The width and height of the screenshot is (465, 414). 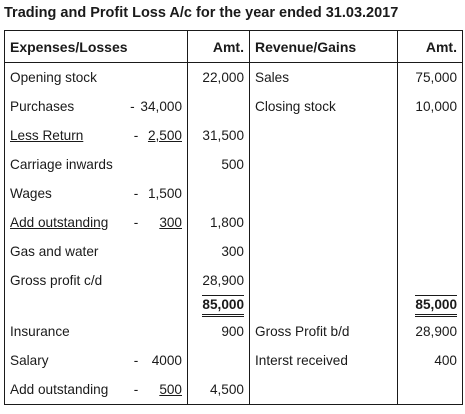 What do you see at coordinates (430, 46) in the screenshot?
I see `header-credit-amount: Amt.` at bounding box center [430, 46].